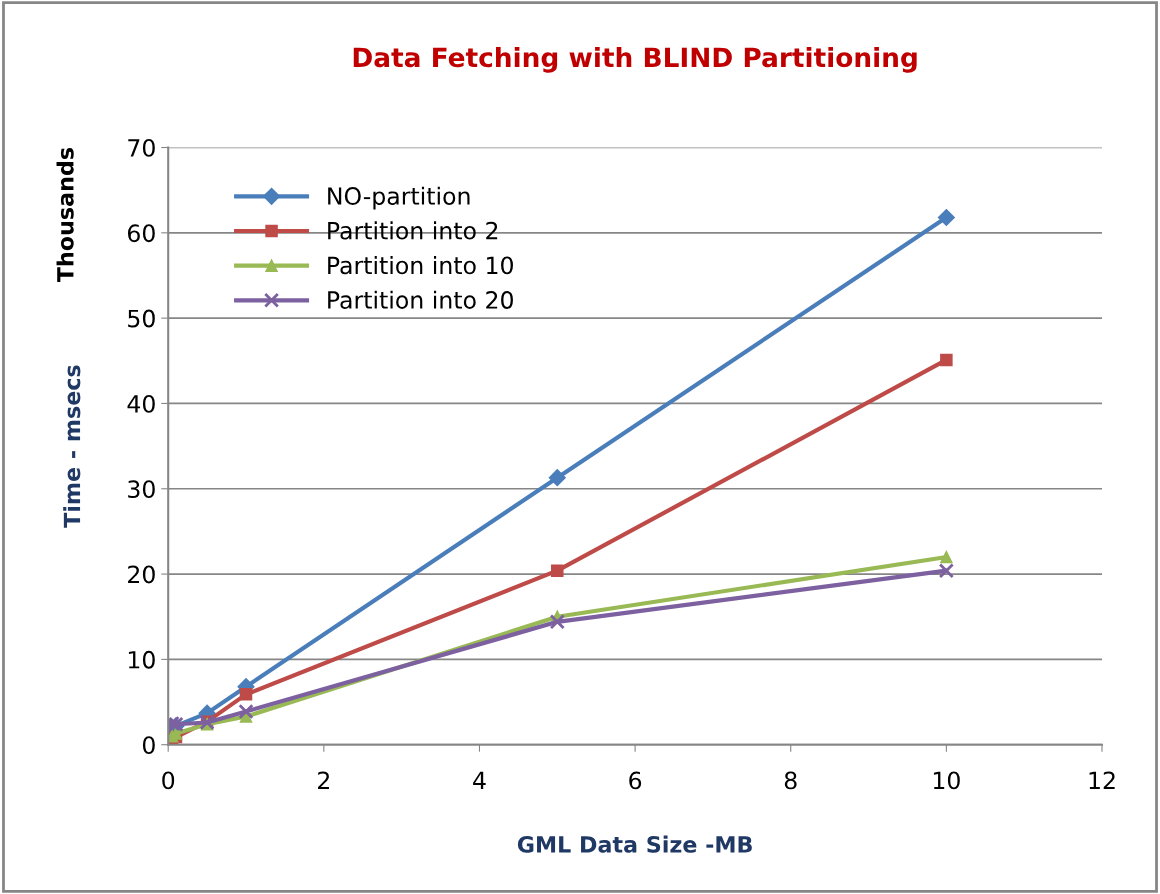  Describe the element at coordinates (634, 844) in the screenshot. I see `x-axis-title: GML Data Size -MB` at that location.